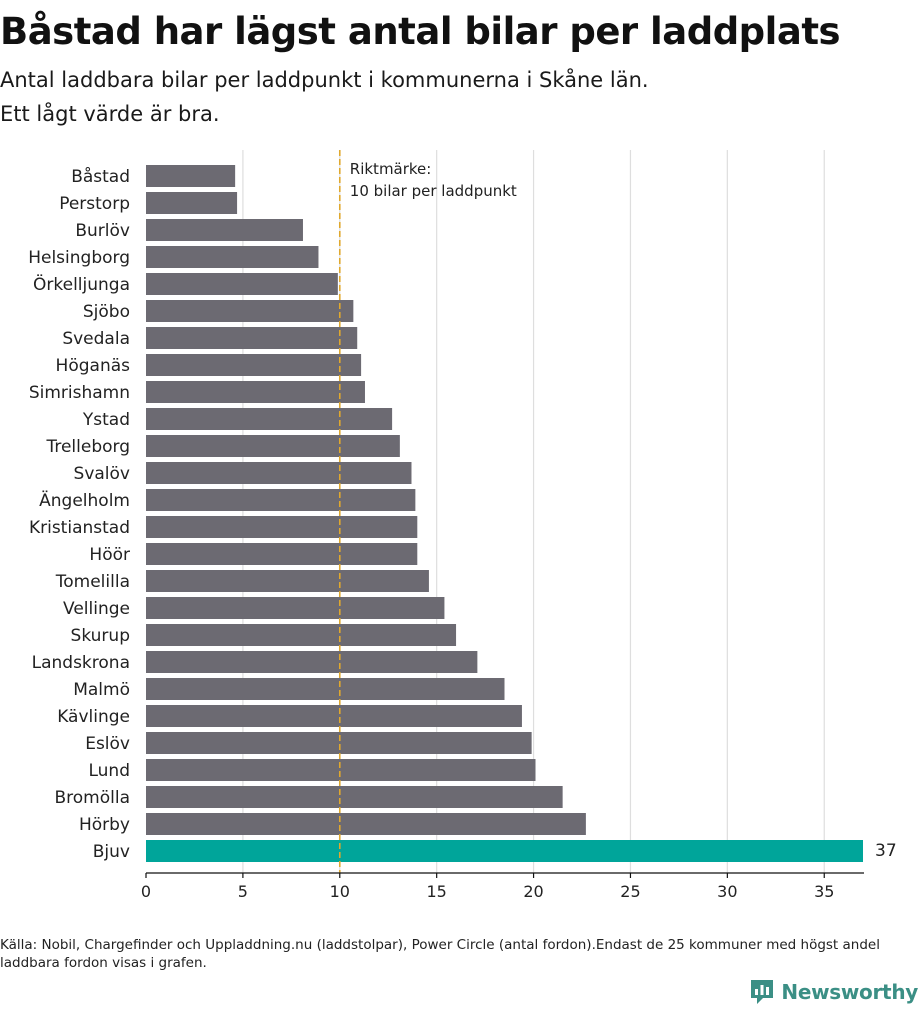 The image size is (920, 1010). I want to click on x-tick-label-5: 25, so click(630, 891).